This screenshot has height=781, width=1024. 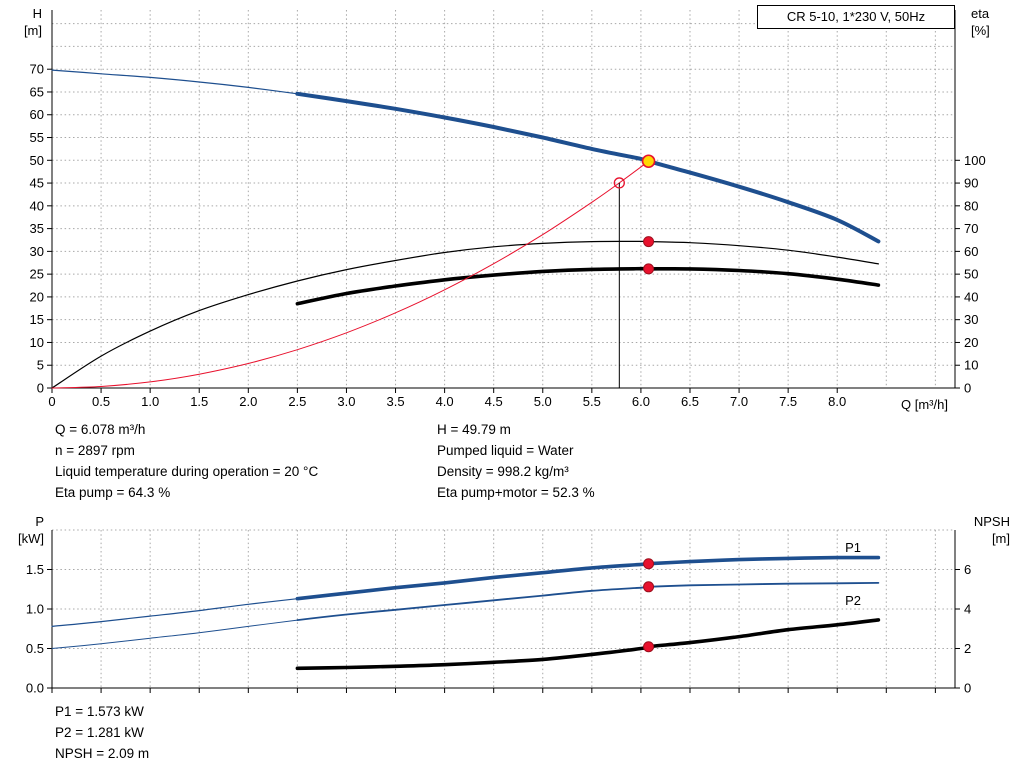 I want to click on x-axis-tick-label: 6.5, so click(x=690, y=401).